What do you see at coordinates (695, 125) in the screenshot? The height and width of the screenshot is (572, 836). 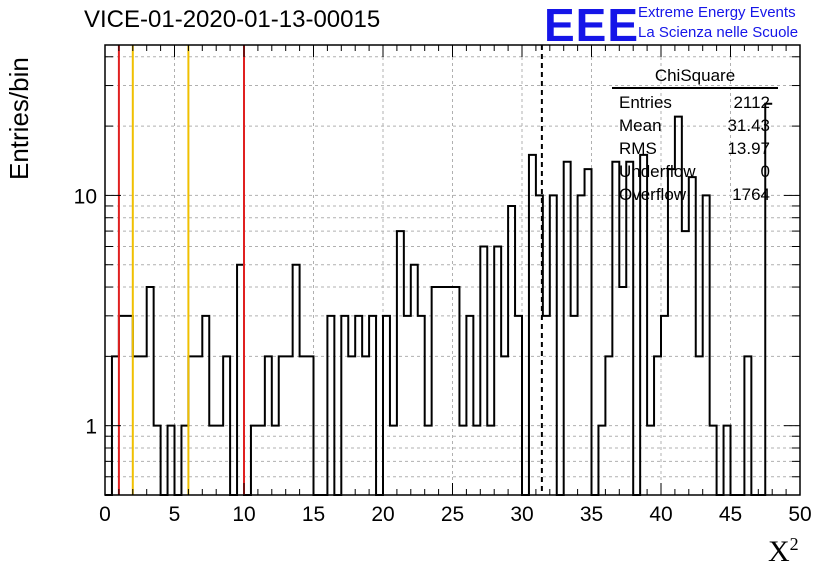 I see `stats-row-mean: Mean 31.43` at bounding box center [695, 125].